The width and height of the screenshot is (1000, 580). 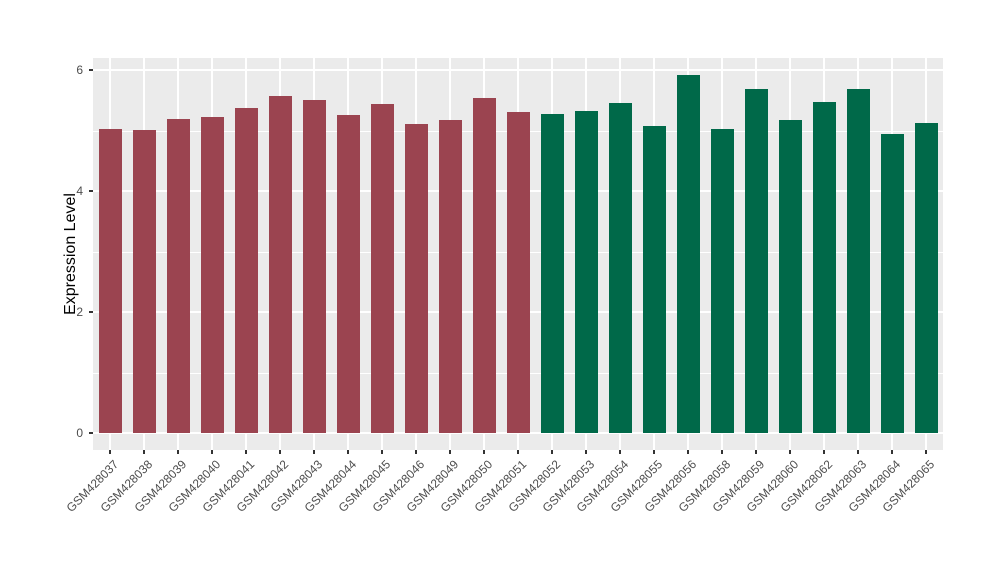 I want to click on x-tick-mark-GSM428063, so click(x=858, y=452).